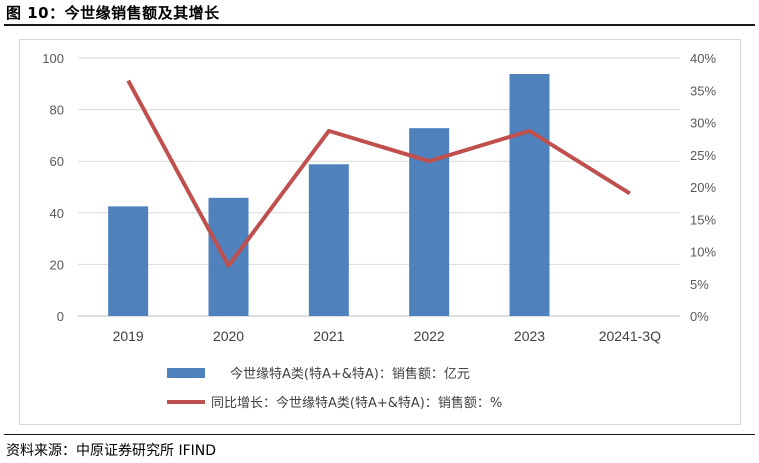 Image resolution: width=759 pixels, height=463 pixels. Describe the element at coordinates (429, 336) in the screenshot. I see `category-label: 2022` at that location.